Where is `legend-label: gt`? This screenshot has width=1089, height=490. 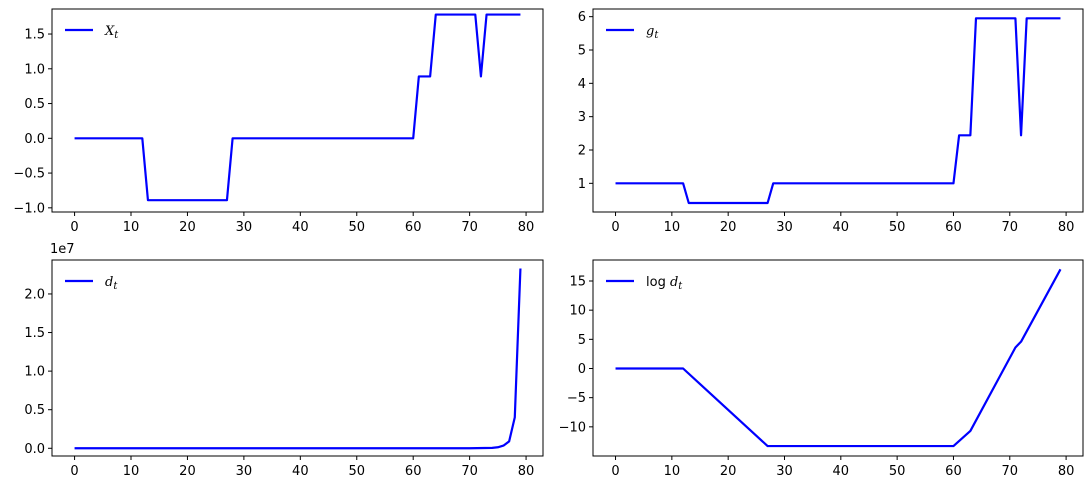 legend-label: gt is located at coordinates (652, 32).